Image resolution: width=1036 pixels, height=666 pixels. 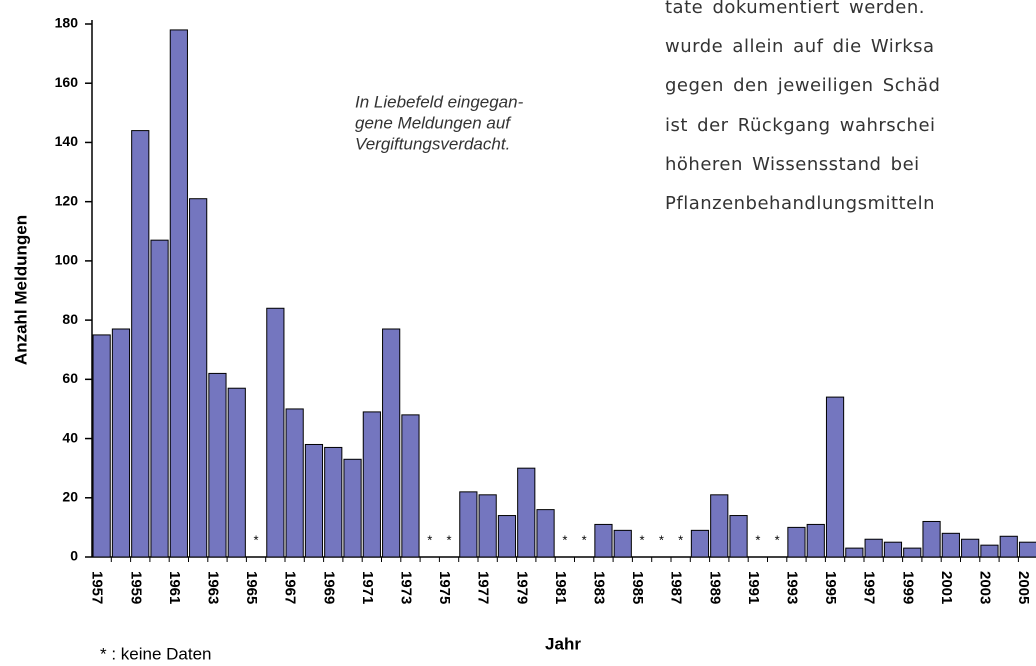 What do you see at coordinates (212, 587) in the screenshot?
I see `x-tick-label: 1963` at bounding box center [212, 587].